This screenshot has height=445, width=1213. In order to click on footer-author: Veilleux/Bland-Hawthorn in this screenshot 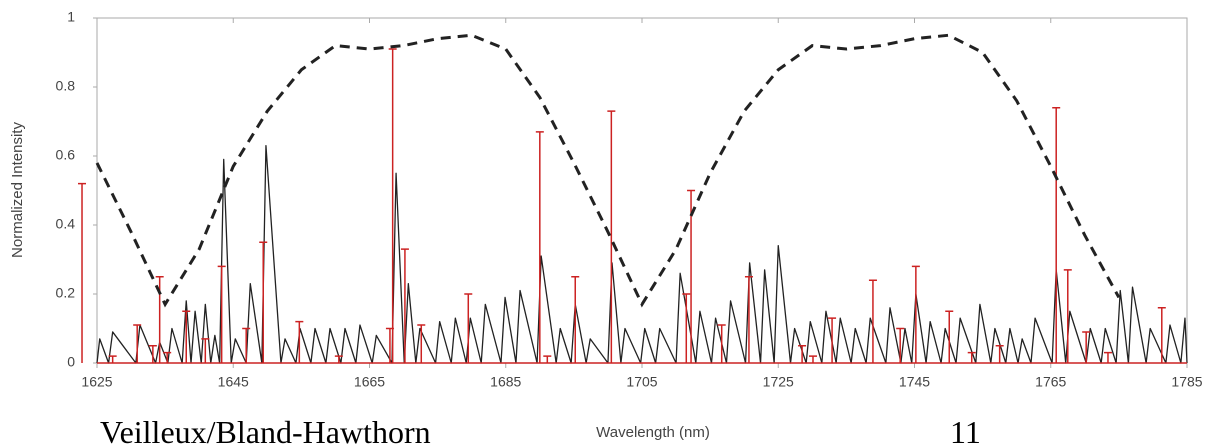, I will do `click(265, 429)`.